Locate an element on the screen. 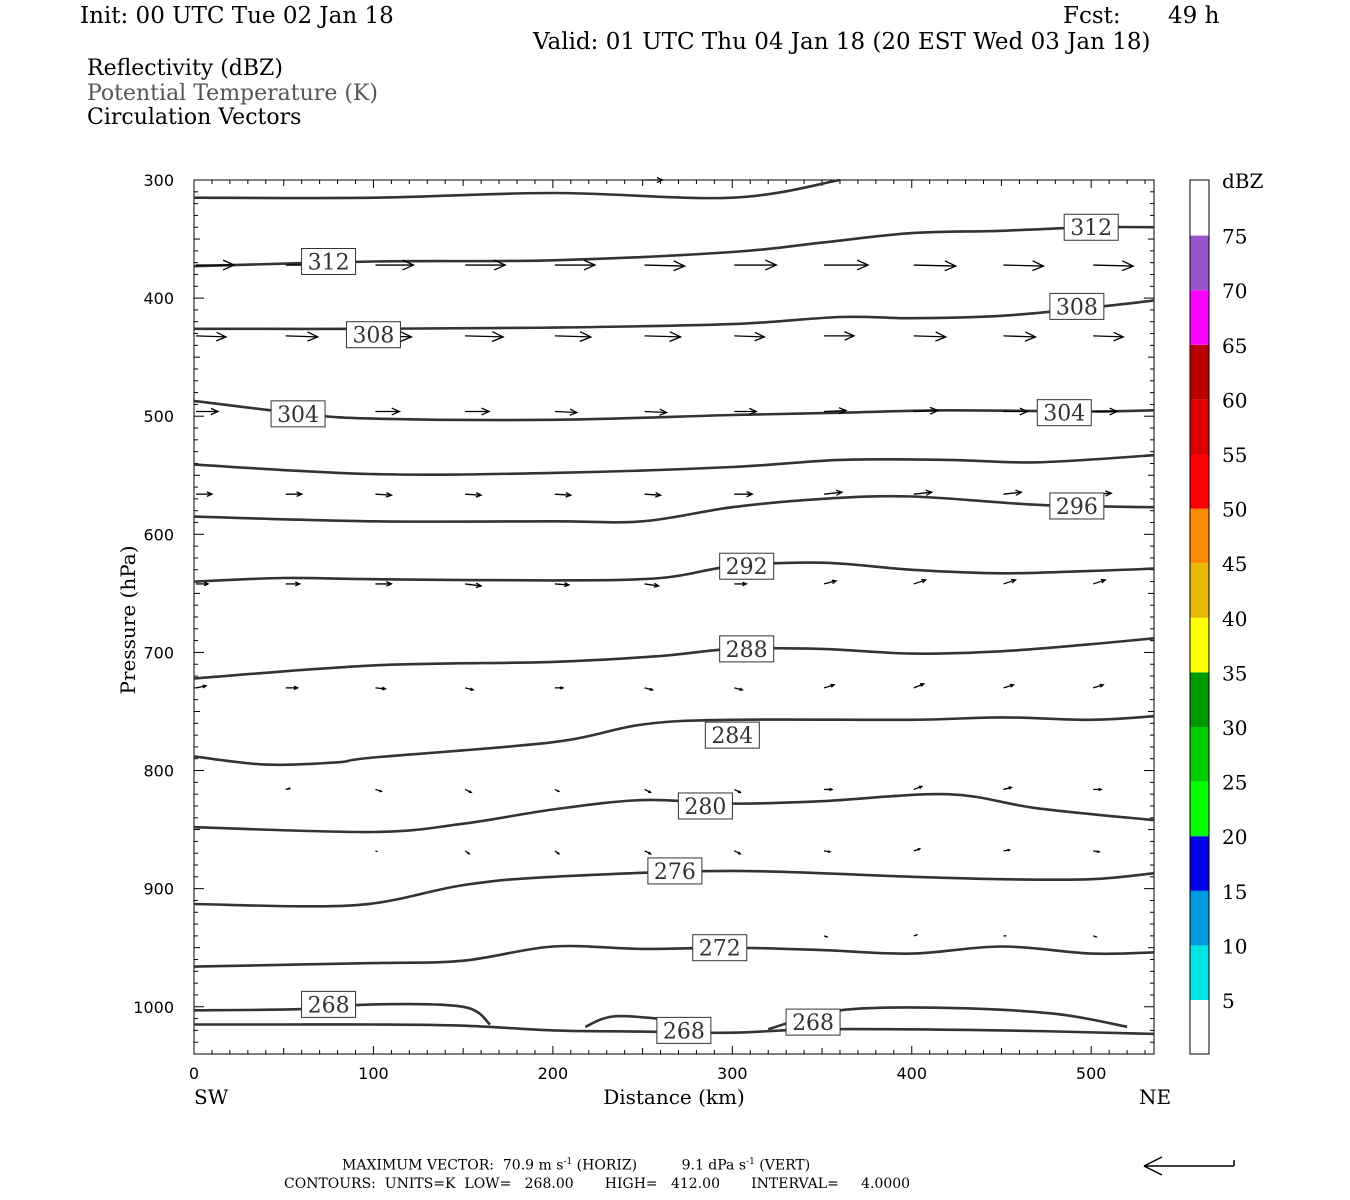 The image size is (1350, 1200). max-vector-horiz: (HORIZ) is located at coordinates (607, 1165).